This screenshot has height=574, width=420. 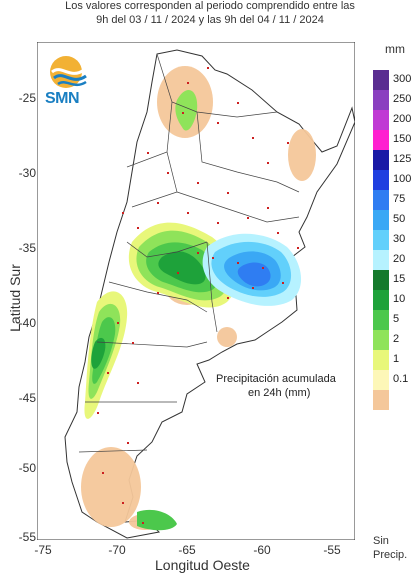 What do you see at coordinates (68, 72) in the screenshot?
I see `smn-logo-icon` at bounding box center [68, 72].